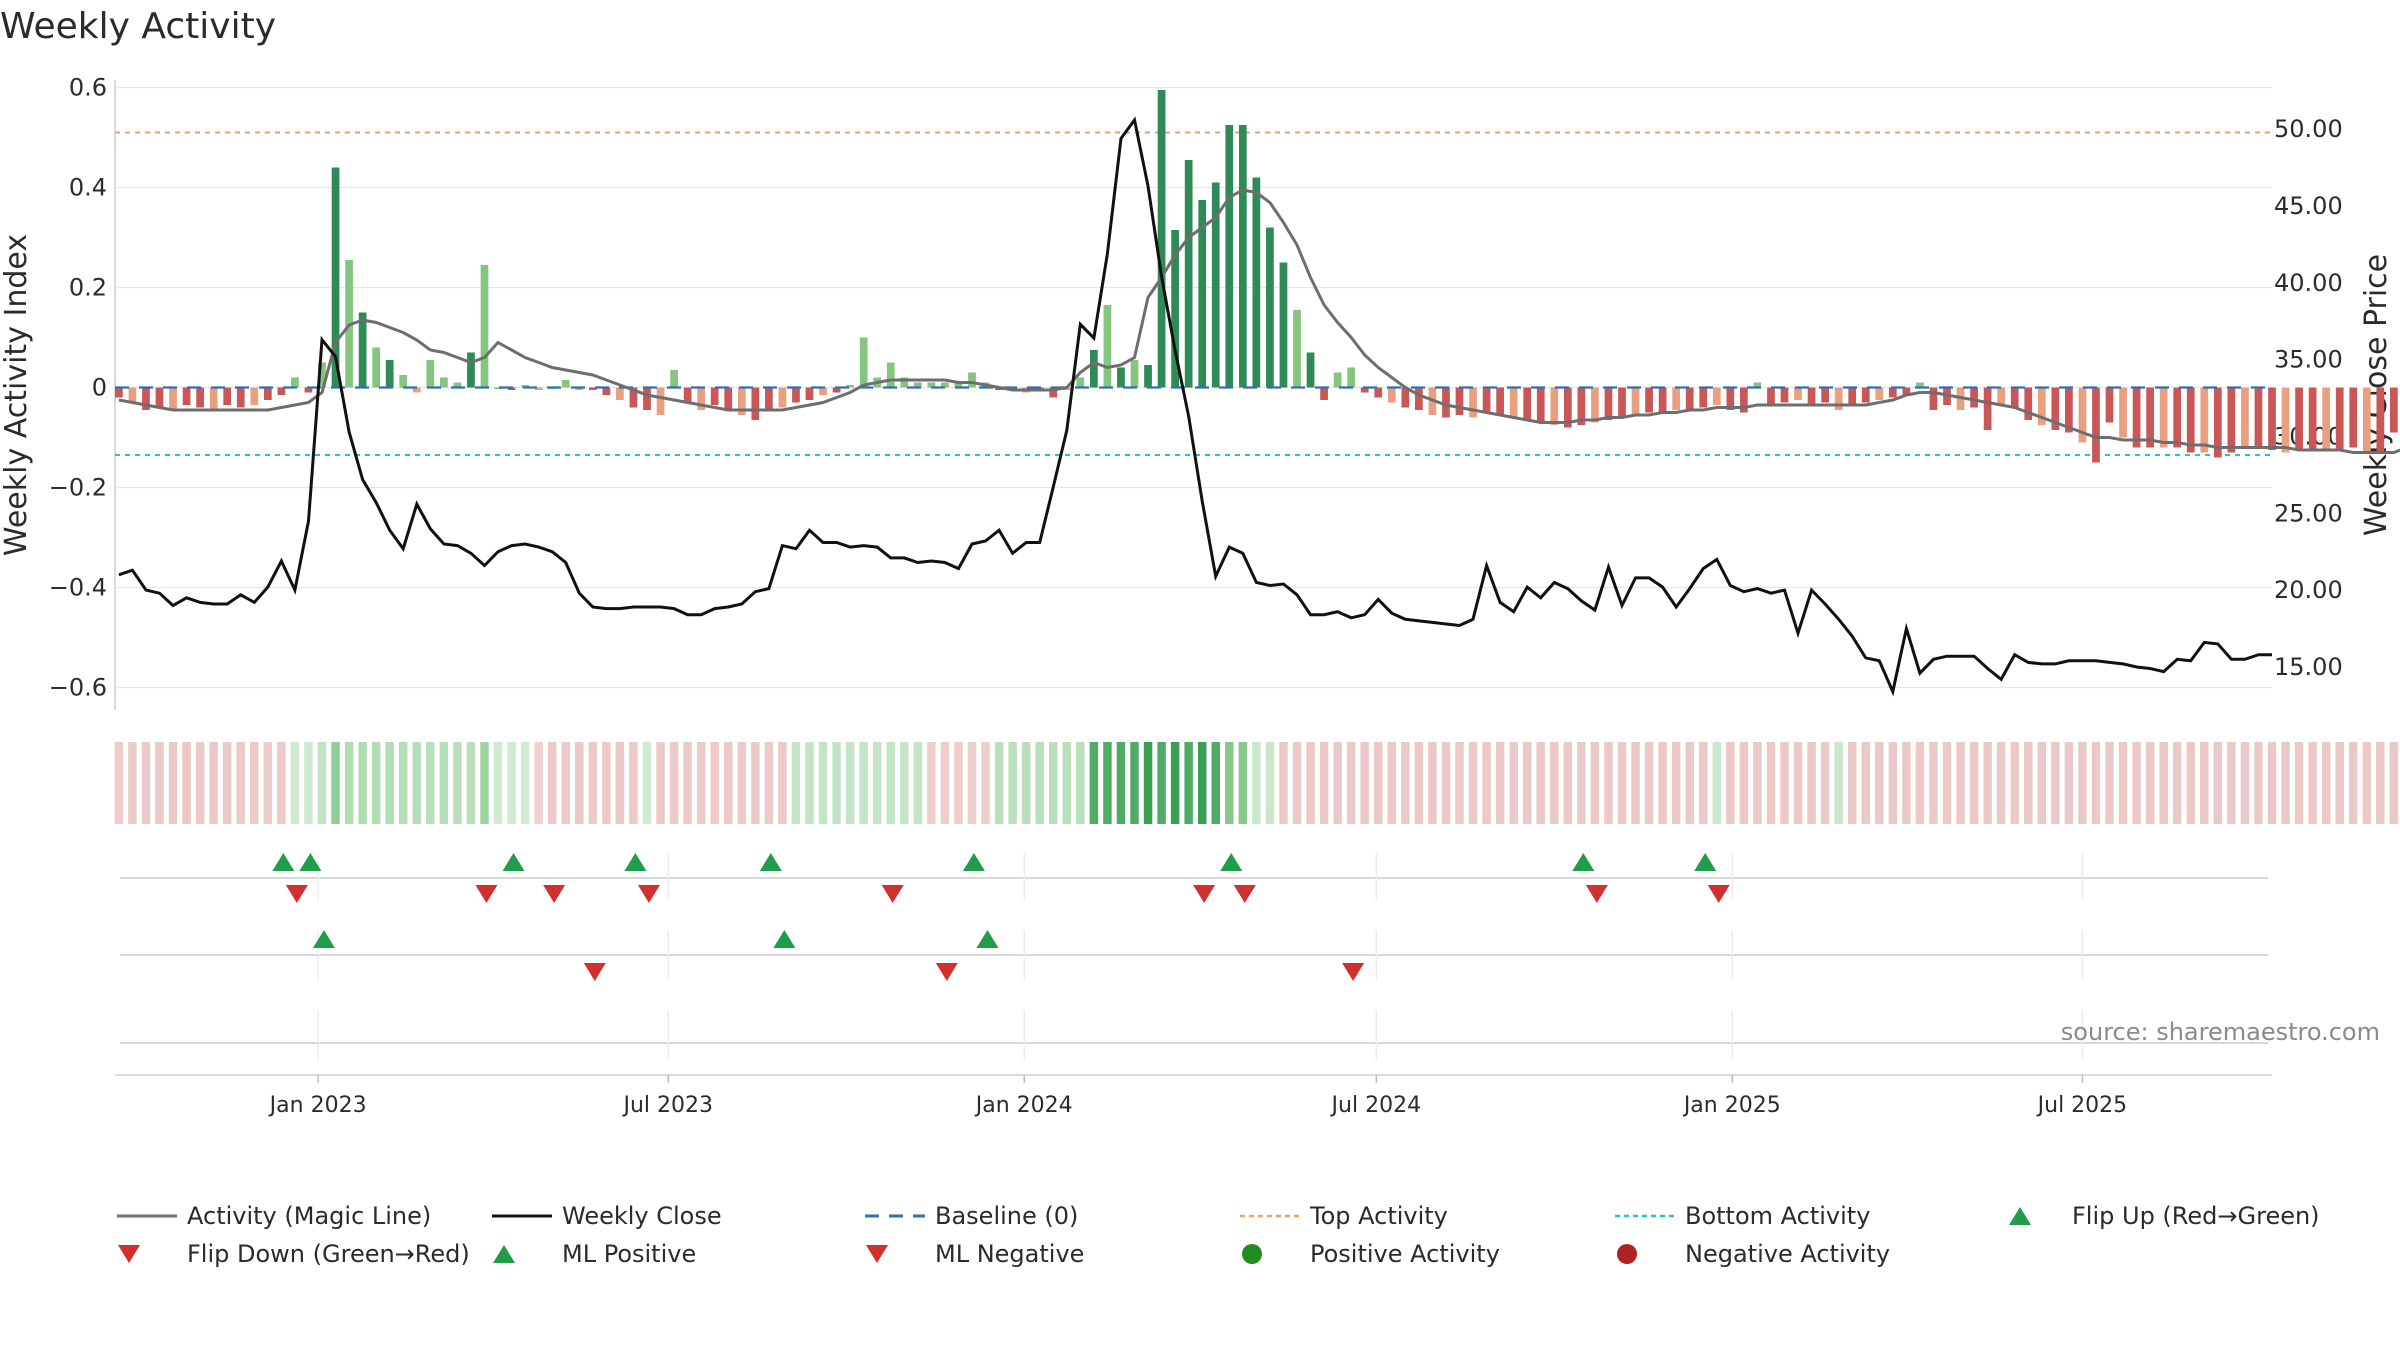  I want to click on legend-label: Bottom Activity, so click(1777, 1216).